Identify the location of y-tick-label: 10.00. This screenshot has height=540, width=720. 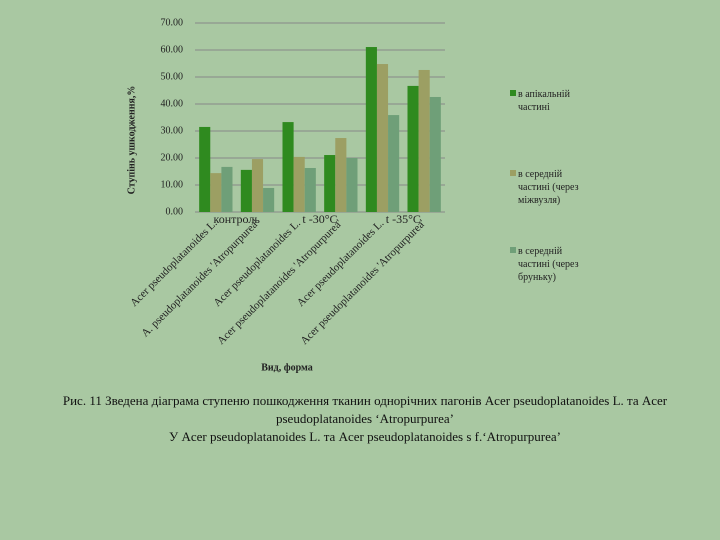
(172, 184).